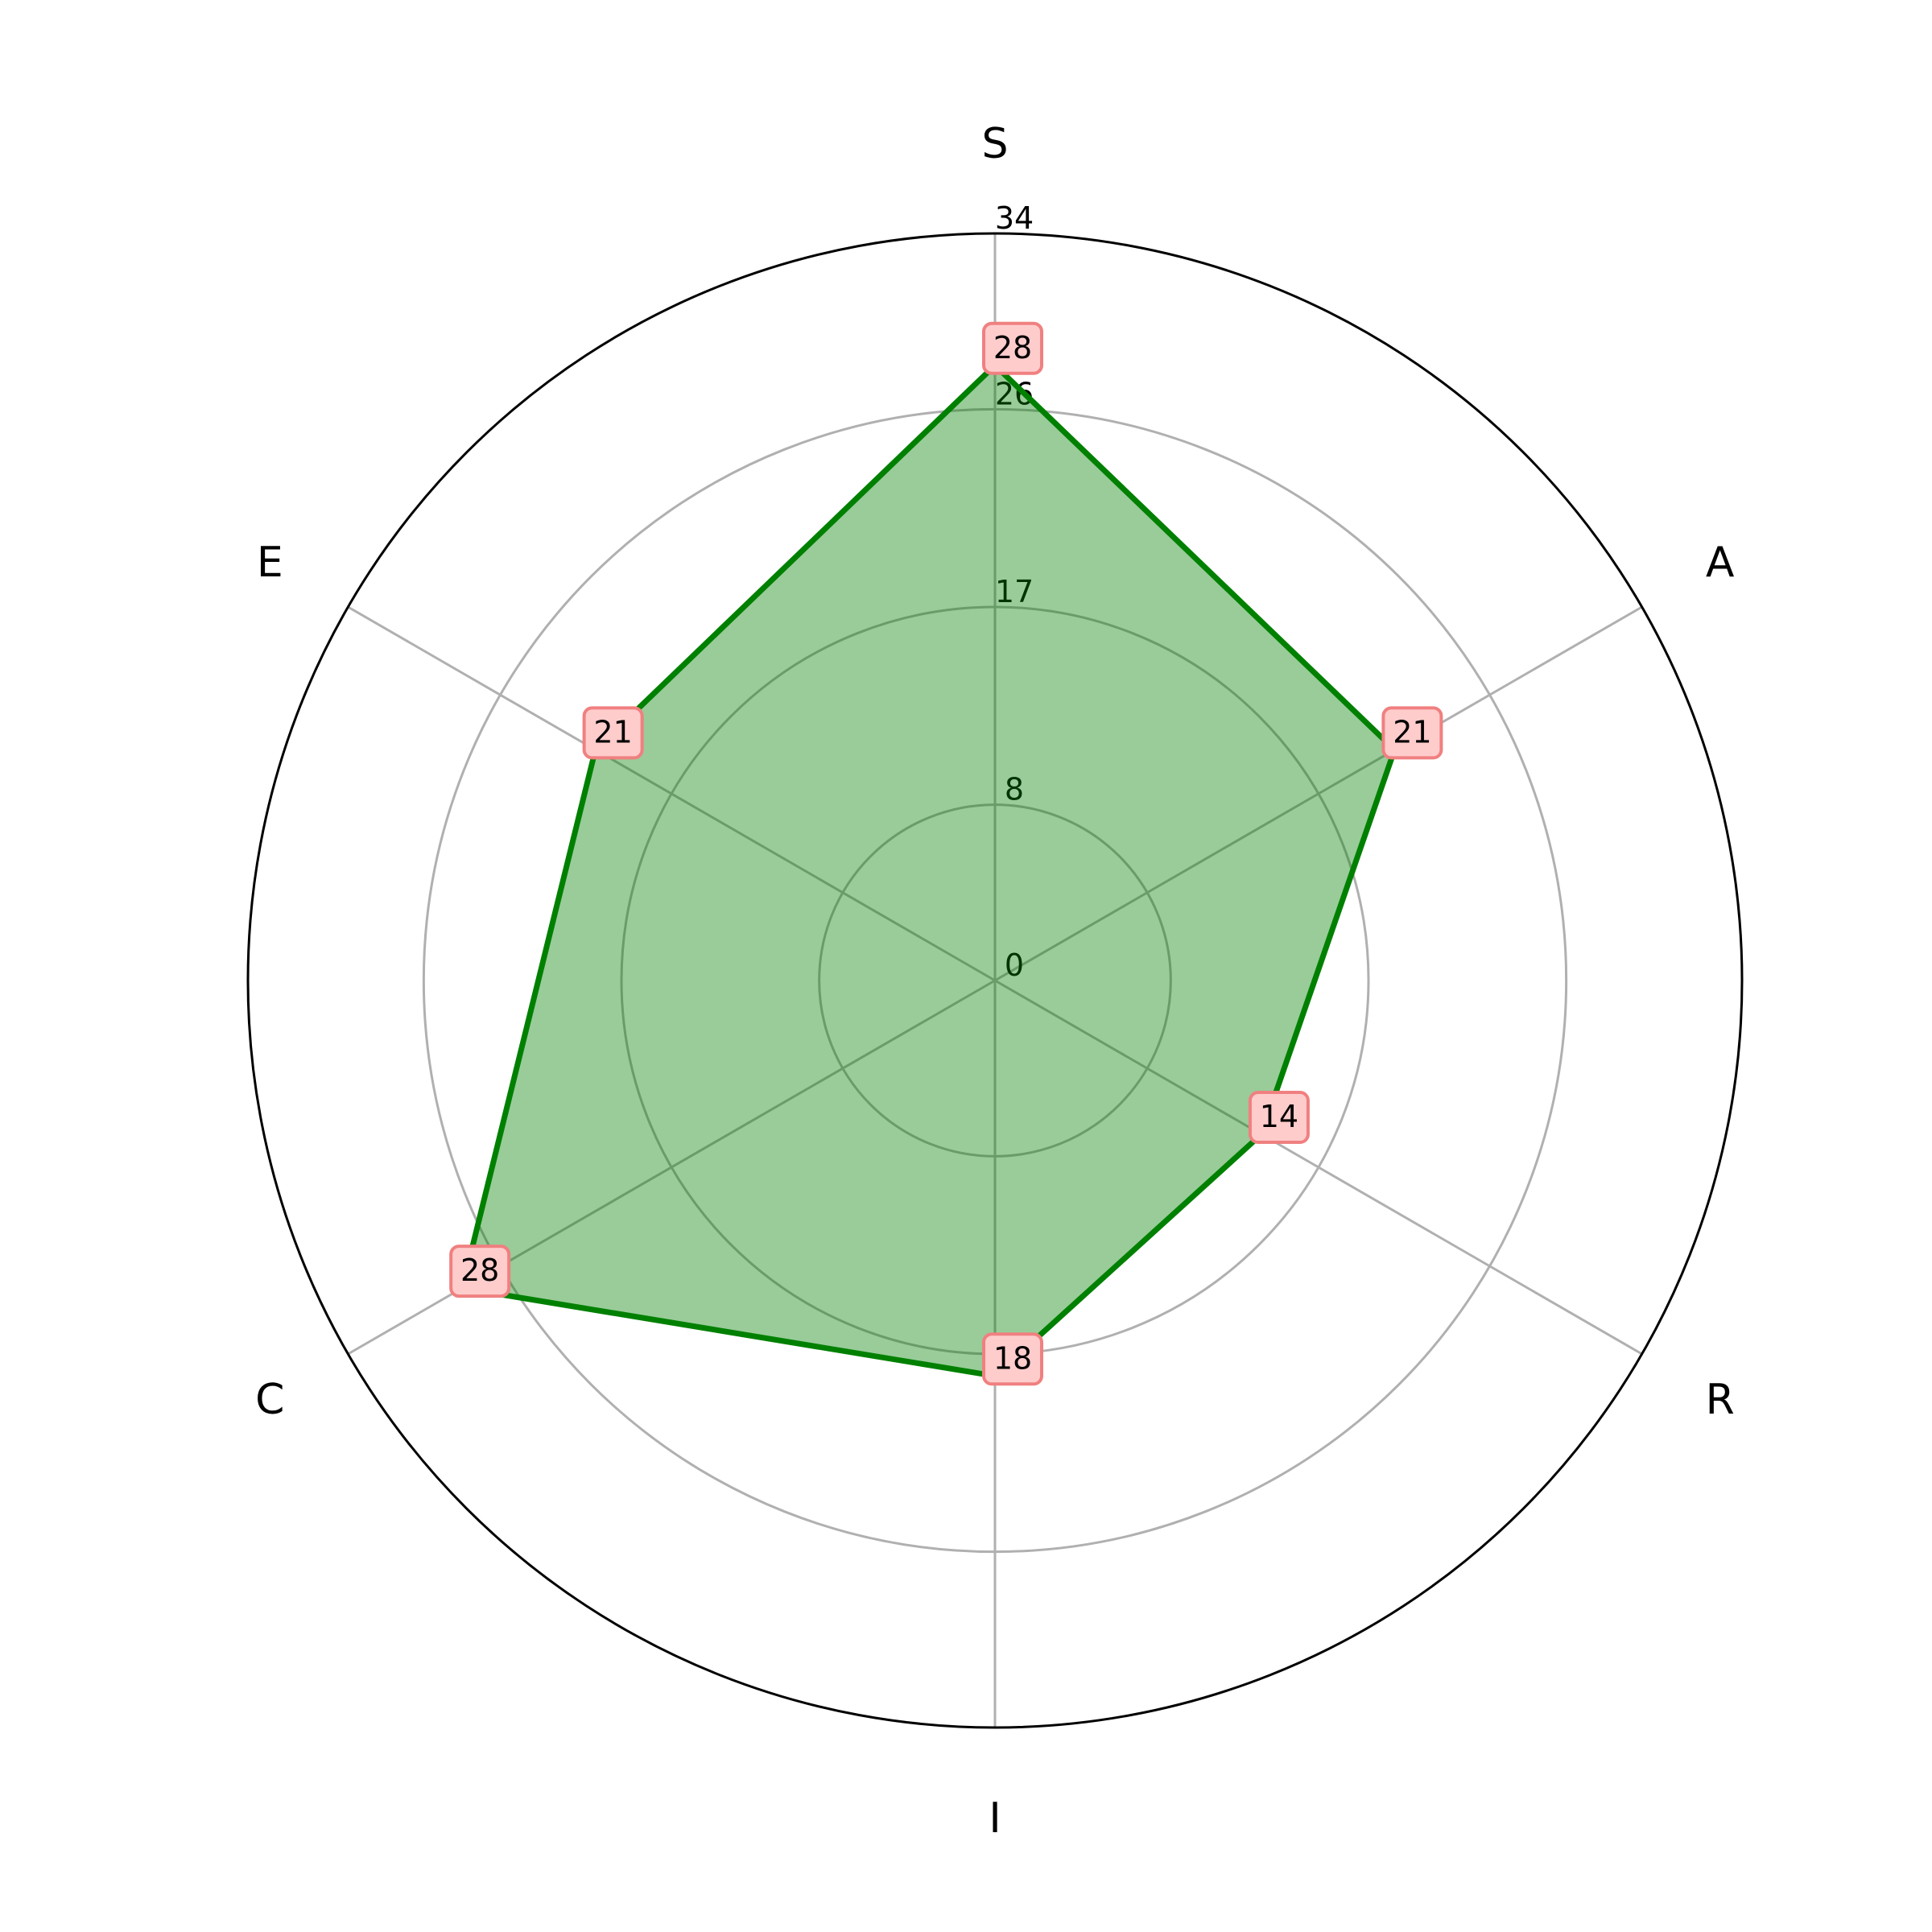  Describe the element at coordinates (1318, 1167) in the screenshot. I see `spoke-R` at that location.